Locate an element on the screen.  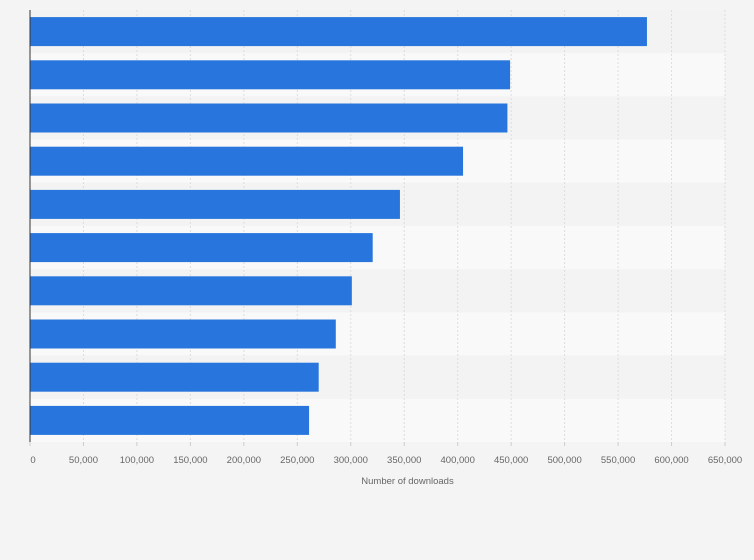
x-tick-label: 550,000 is located at coordinates (618, 460).